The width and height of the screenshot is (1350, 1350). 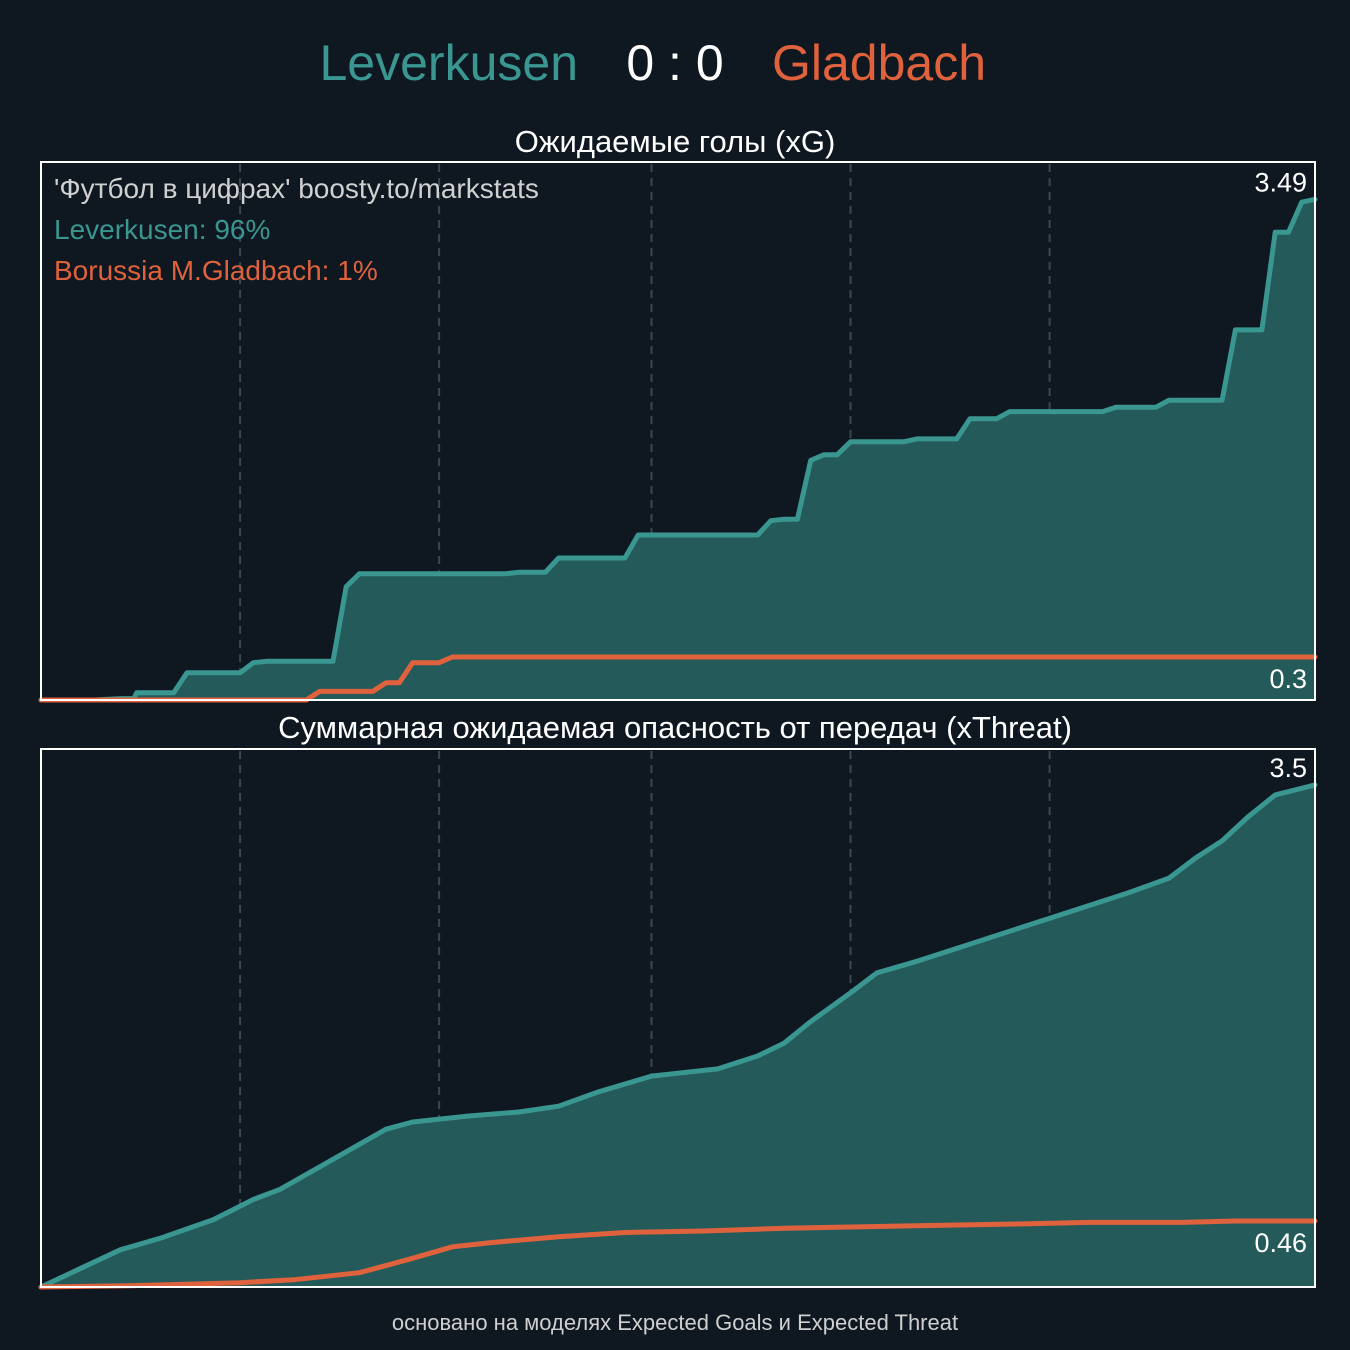 I want to click on xg-annotation: Leverkusen: 96%, so click(x=162, y=229).